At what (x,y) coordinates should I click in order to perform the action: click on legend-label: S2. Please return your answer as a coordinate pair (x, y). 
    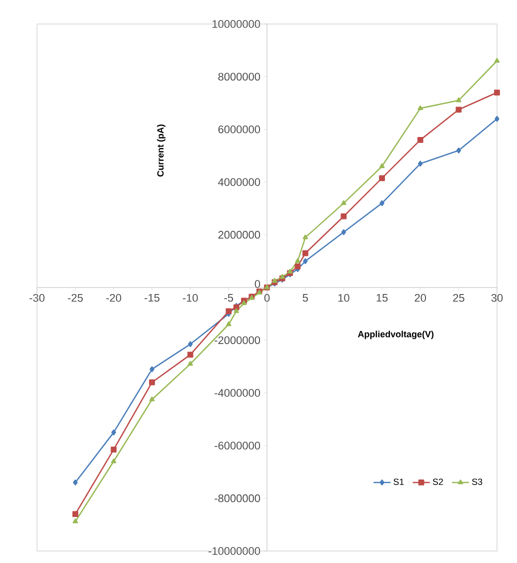
    Looking at the image, I should click on (437, 481).